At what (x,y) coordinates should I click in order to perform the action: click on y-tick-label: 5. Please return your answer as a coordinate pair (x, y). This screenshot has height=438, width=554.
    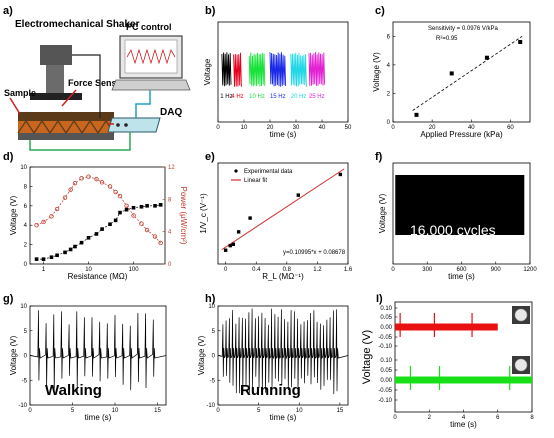
    Looking at the image, I should click on (214, 332).